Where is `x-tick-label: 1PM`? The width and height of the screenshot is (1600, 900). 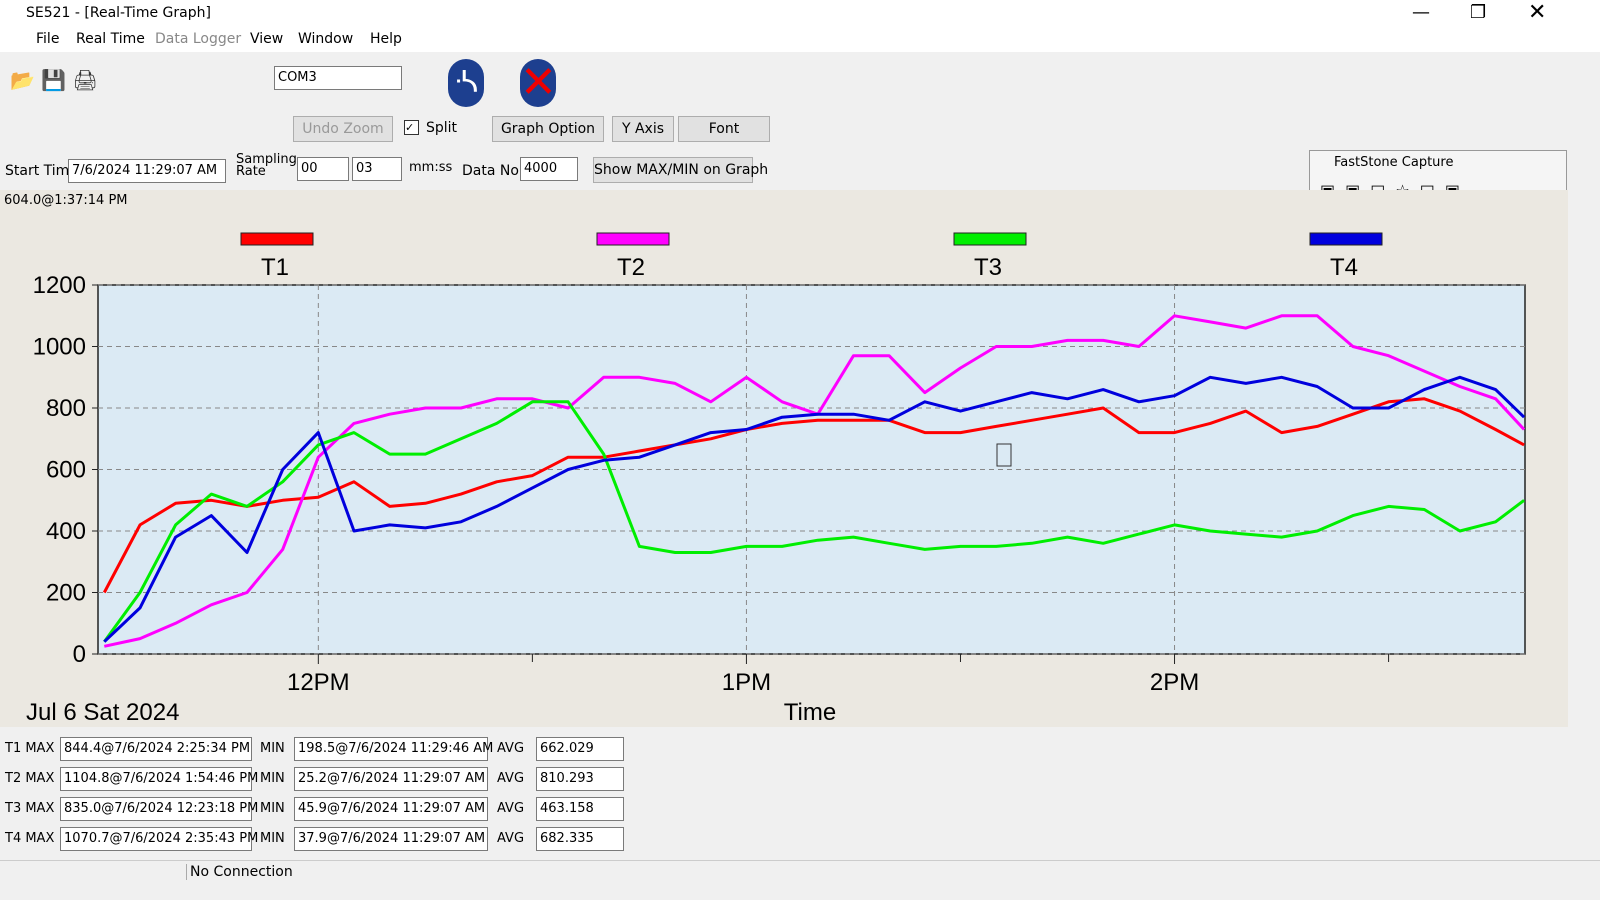 x-tick-label: 1PM is located at coordinates (746, 682).